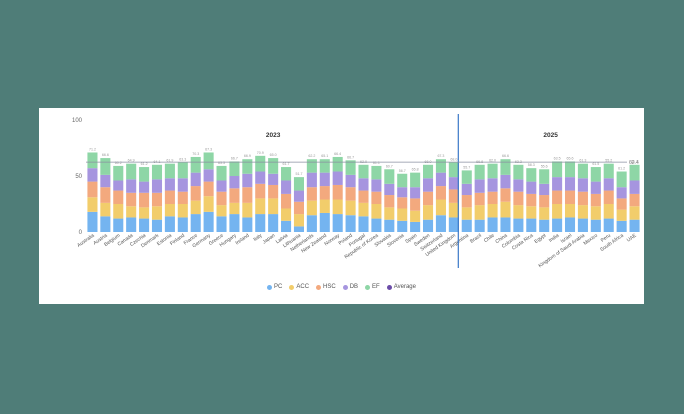  Describe the element at coordinates (570, 158) in the screenshot. I see `bar-total-label: 65.6` at that location.